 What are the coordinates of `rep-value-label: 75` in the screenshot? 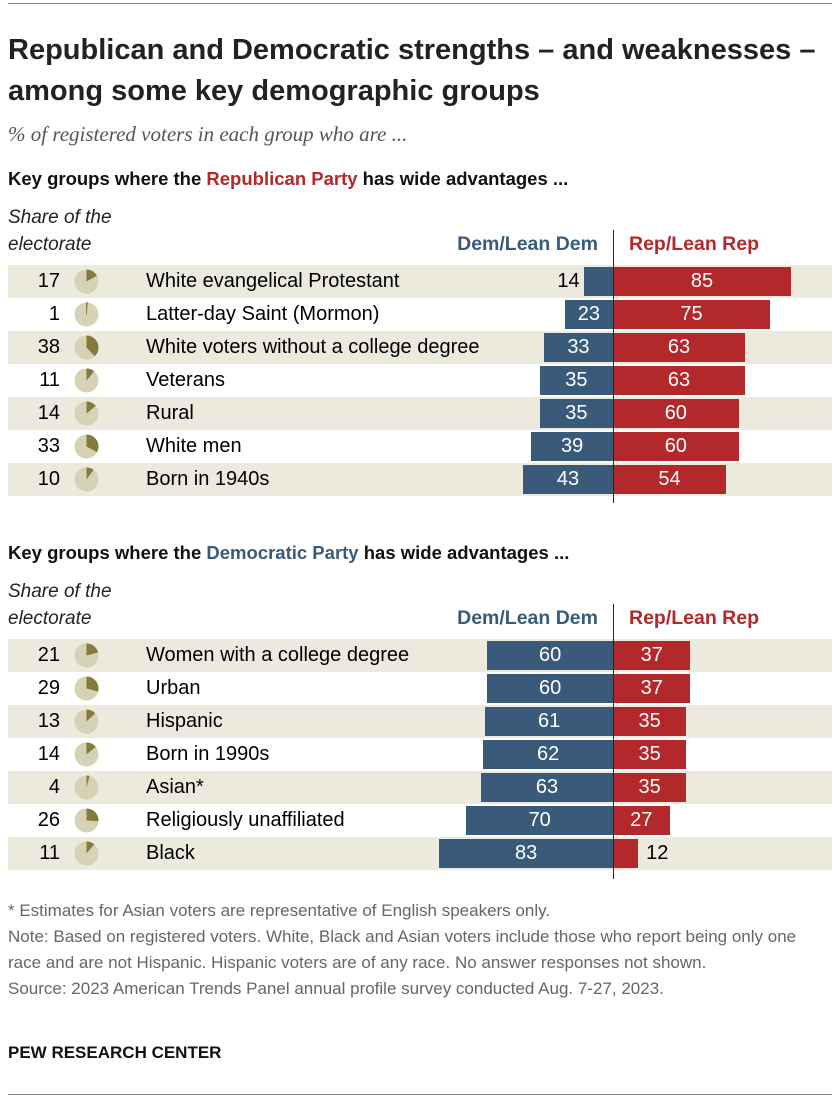 It's located at (691, 314).